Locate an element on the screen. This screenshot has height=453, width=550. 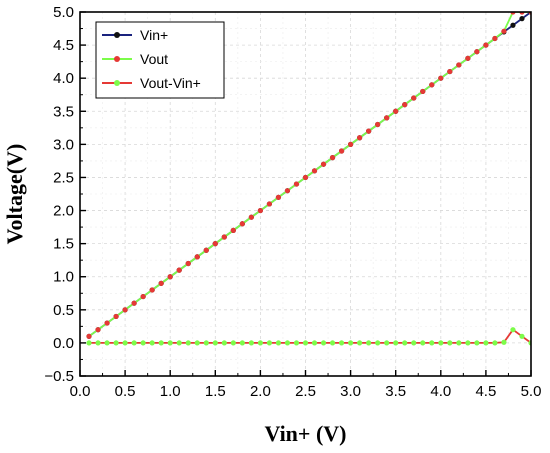
x-tick-label: 5.0 is located at coordinates (531, 391).